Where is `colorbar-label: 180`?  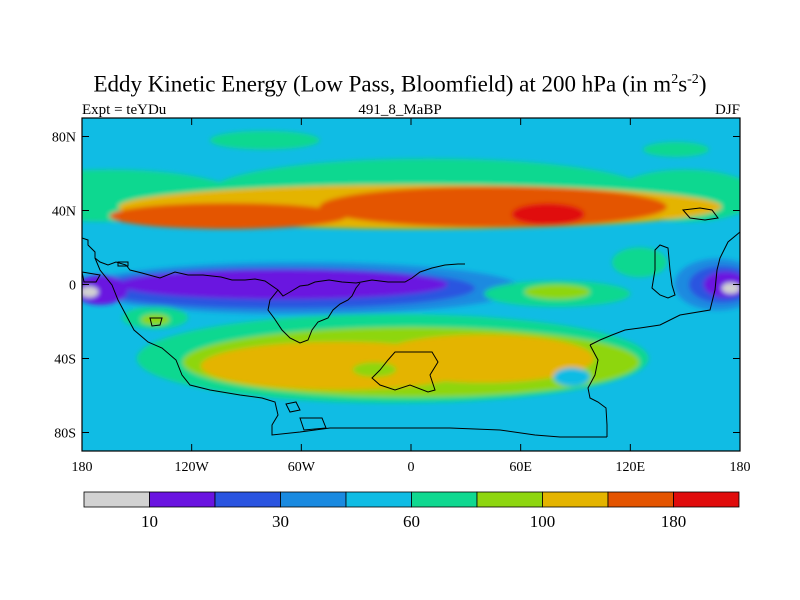
colorbar-label: 180 is located at coordinates (674, 521).